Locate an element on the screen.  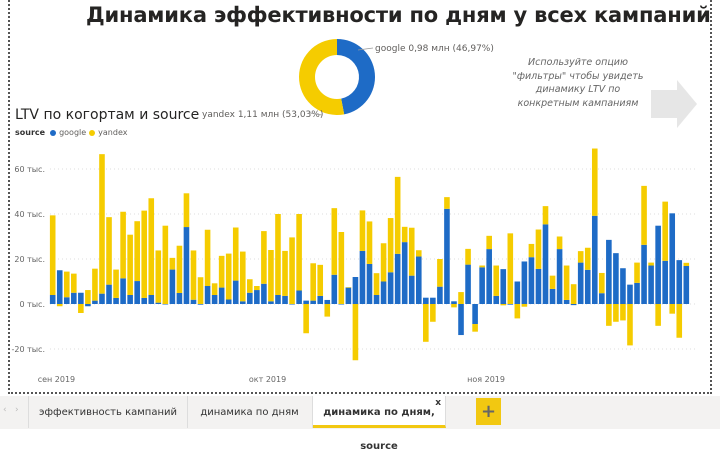
add-page-button: + is located at coordinates (488, 411).